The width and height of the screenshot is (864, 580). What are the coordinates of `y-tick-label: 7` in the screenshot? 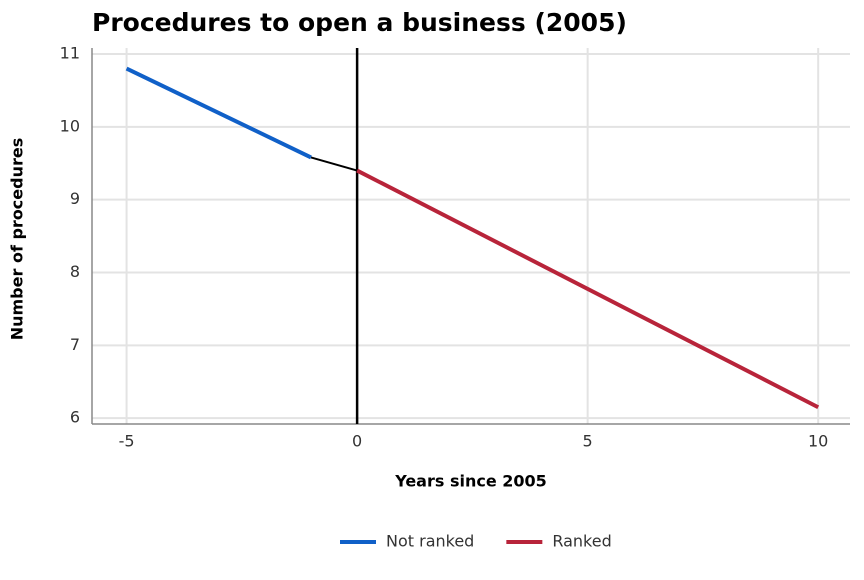 It's located at (75, 344).